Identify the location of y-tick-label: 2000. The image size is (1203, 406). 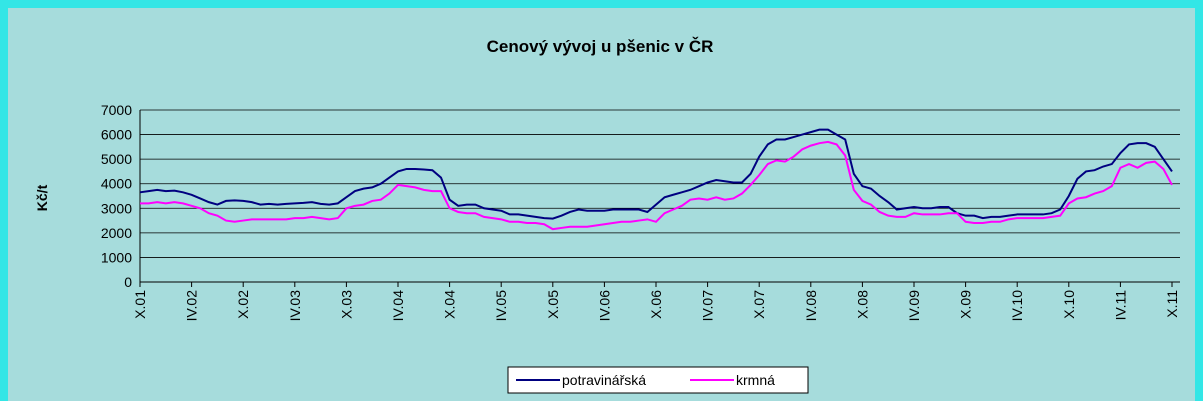
(116, 233).